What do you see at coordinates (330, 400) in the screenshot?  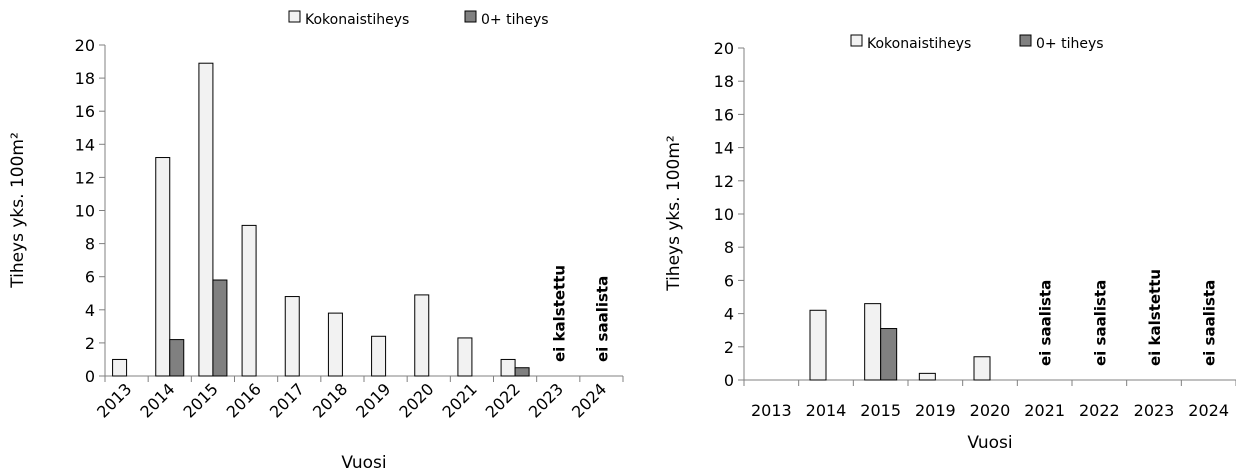 I see `x-tick-label: 2018` at bounding box center [330, 400].